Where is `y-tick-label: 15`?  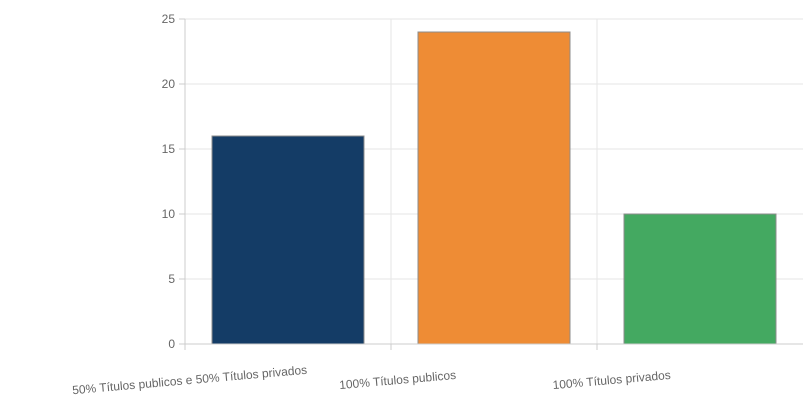
y-tick-label: 15 is located at coordinates (169, 149).